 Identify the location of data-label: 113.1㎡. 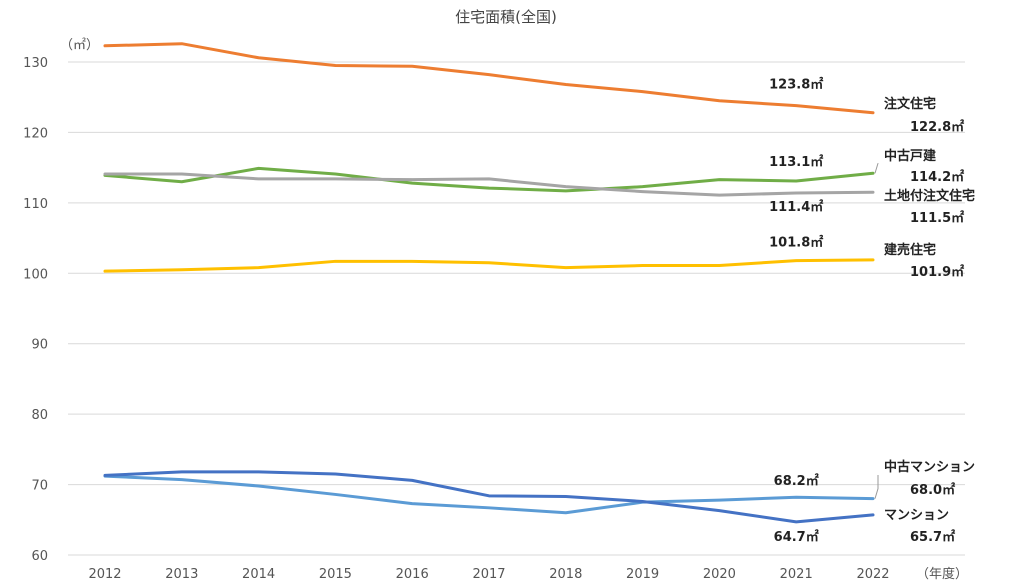
(796, 162).